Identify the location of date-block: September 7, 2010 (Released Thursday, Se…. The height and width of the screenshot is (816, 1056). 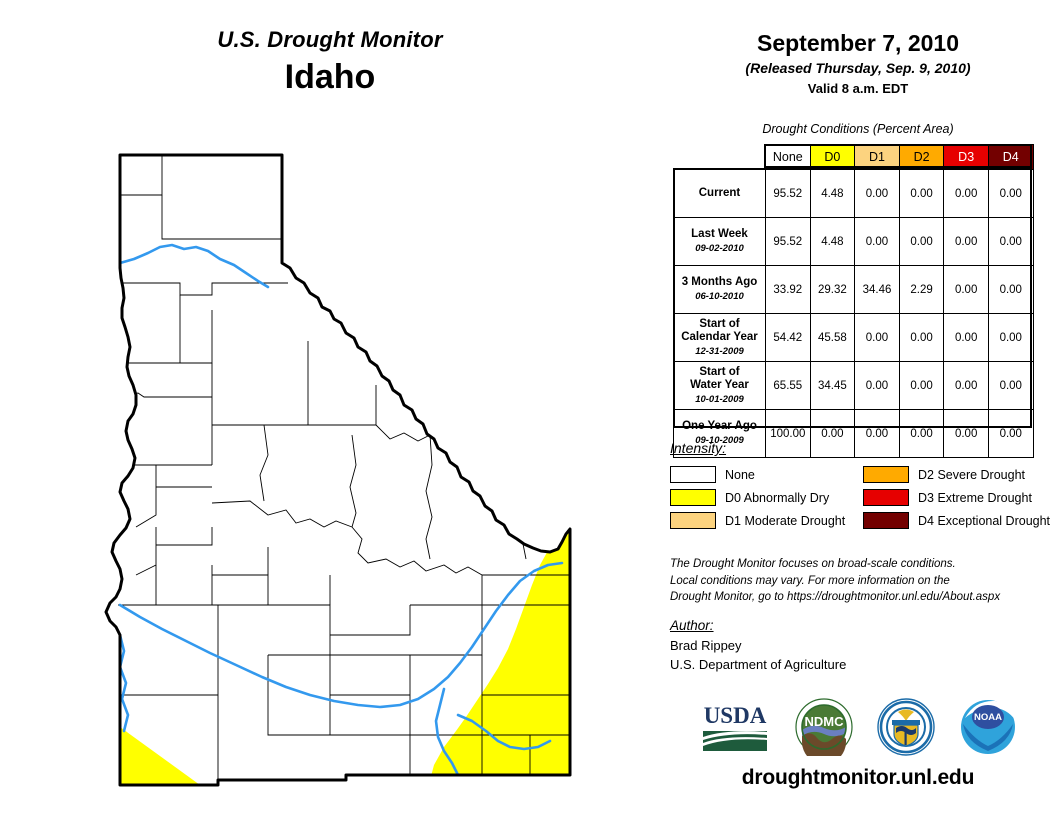
(858, 63).